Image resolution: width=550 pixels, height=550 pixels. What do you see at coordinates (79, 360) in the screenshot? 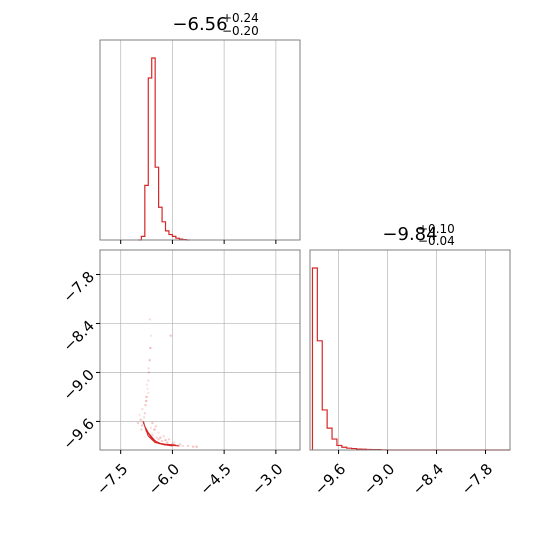
I see `ytick-labels-param2: −9.6 −9.0 −8.4 −7.8` at bounding box center [79, 360].